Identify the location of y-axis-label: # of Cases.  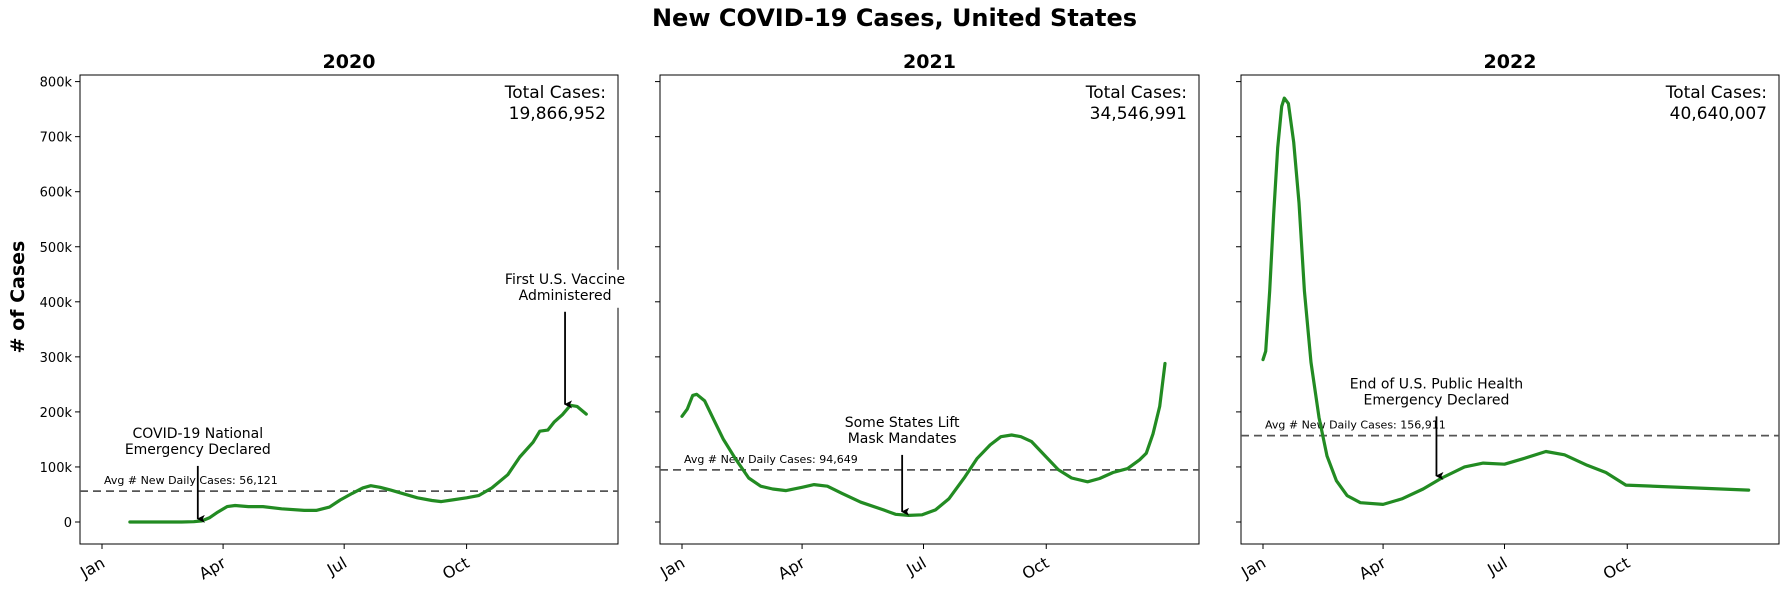
(18, 297).